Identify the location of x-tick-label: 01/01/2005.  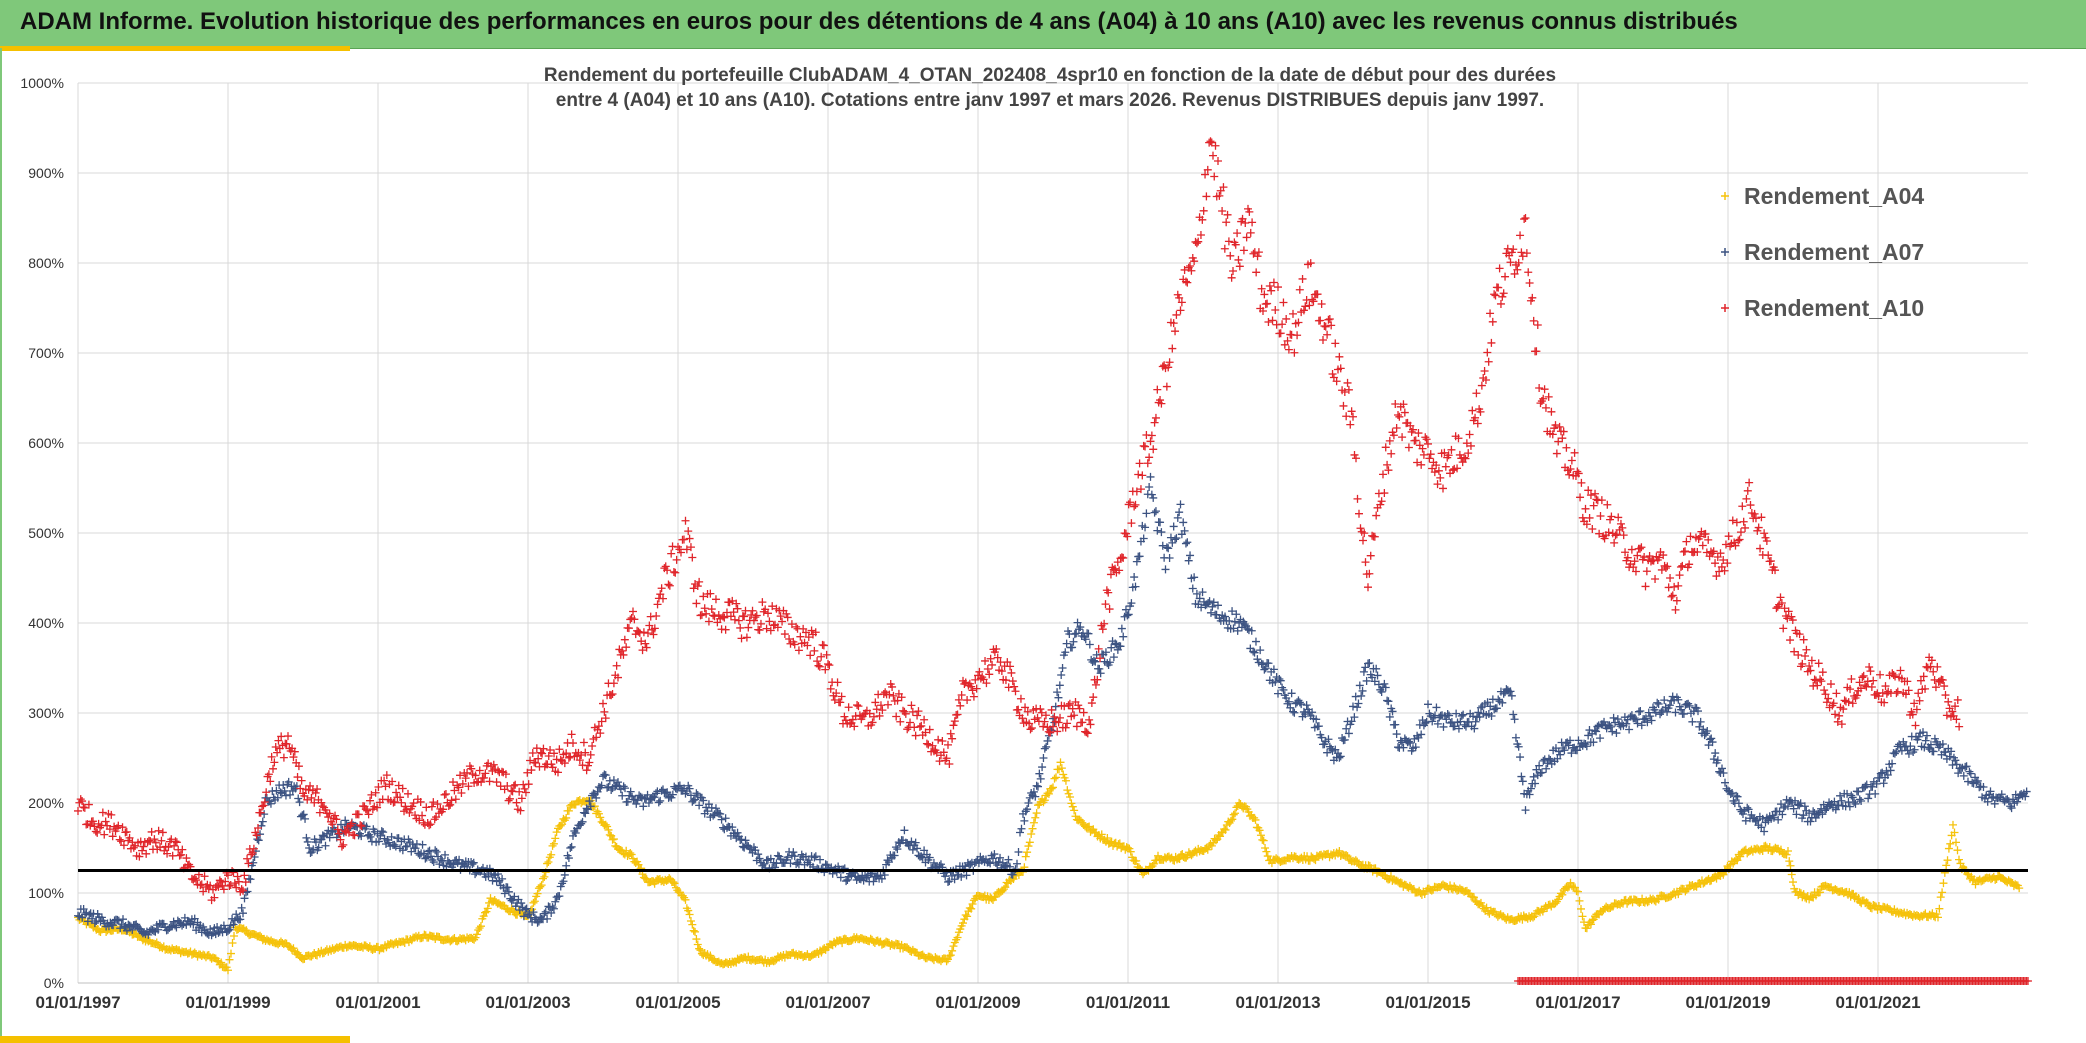
(677, 1002).